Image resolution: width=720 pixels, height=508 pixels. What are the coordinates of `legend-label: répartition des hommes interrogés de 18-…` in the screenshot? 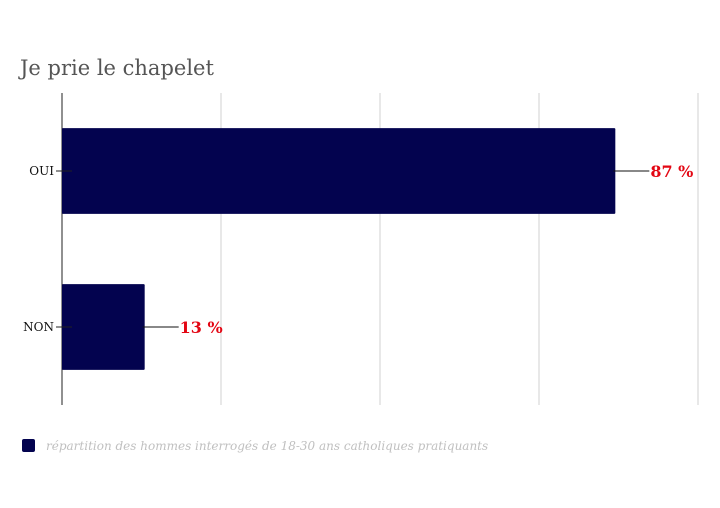 It's located at (267, 446).